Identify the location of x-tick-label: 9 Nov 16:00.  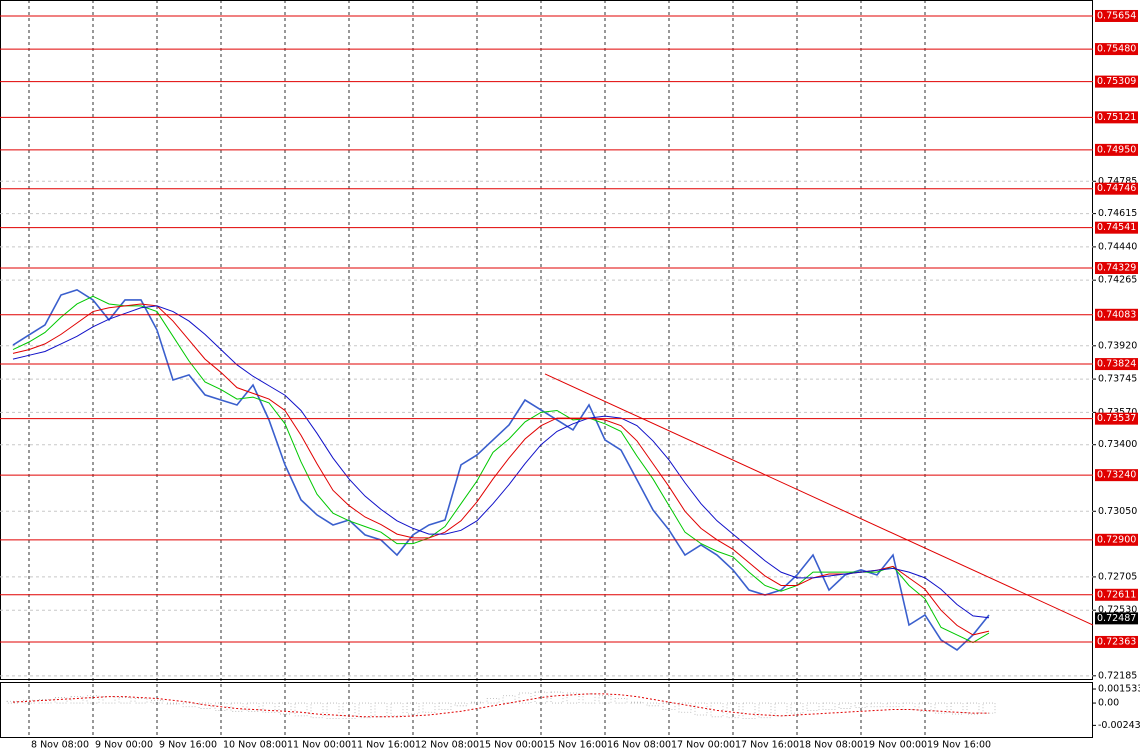
(188, 745).